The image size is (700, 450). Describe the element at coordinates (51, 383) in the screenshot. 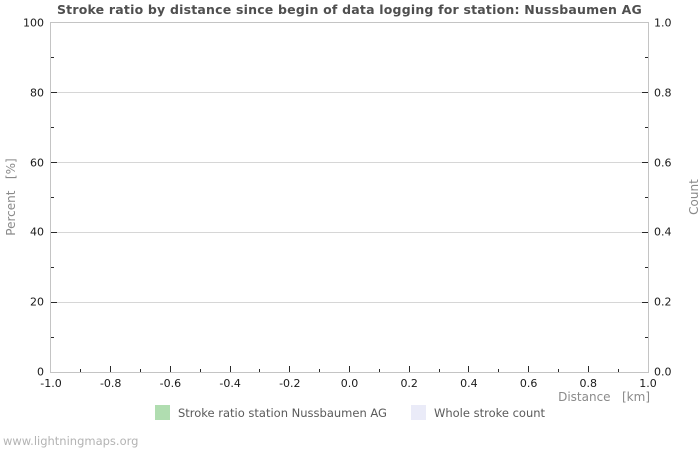

I see `x-axis-tick-label: -1.0` at that location.